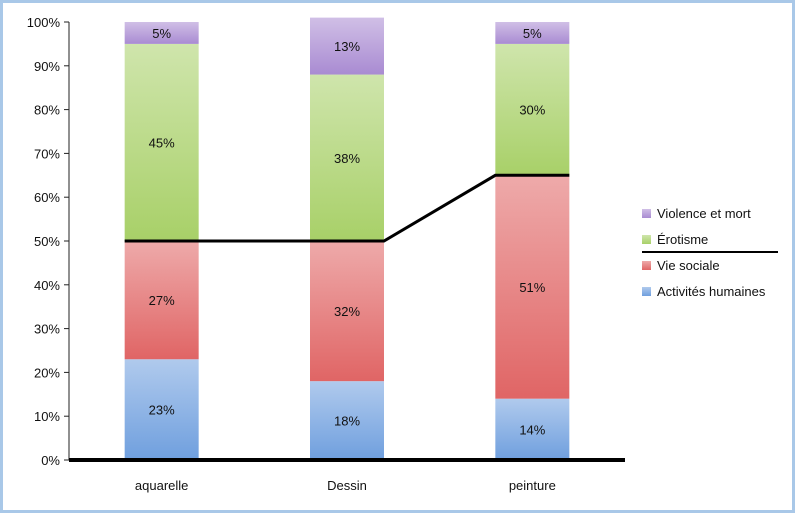  Describe the element at coordinates (47, 372) in the screenshot. I see `y-tick-label: 20%` at that location.